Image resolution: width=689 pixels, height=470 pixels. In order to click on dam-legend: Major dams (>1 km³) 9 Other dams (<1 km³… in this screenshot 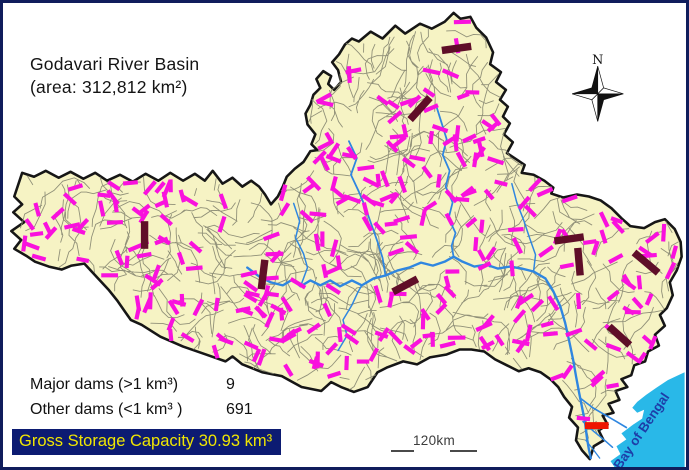, I will do `click(141, 397)`.